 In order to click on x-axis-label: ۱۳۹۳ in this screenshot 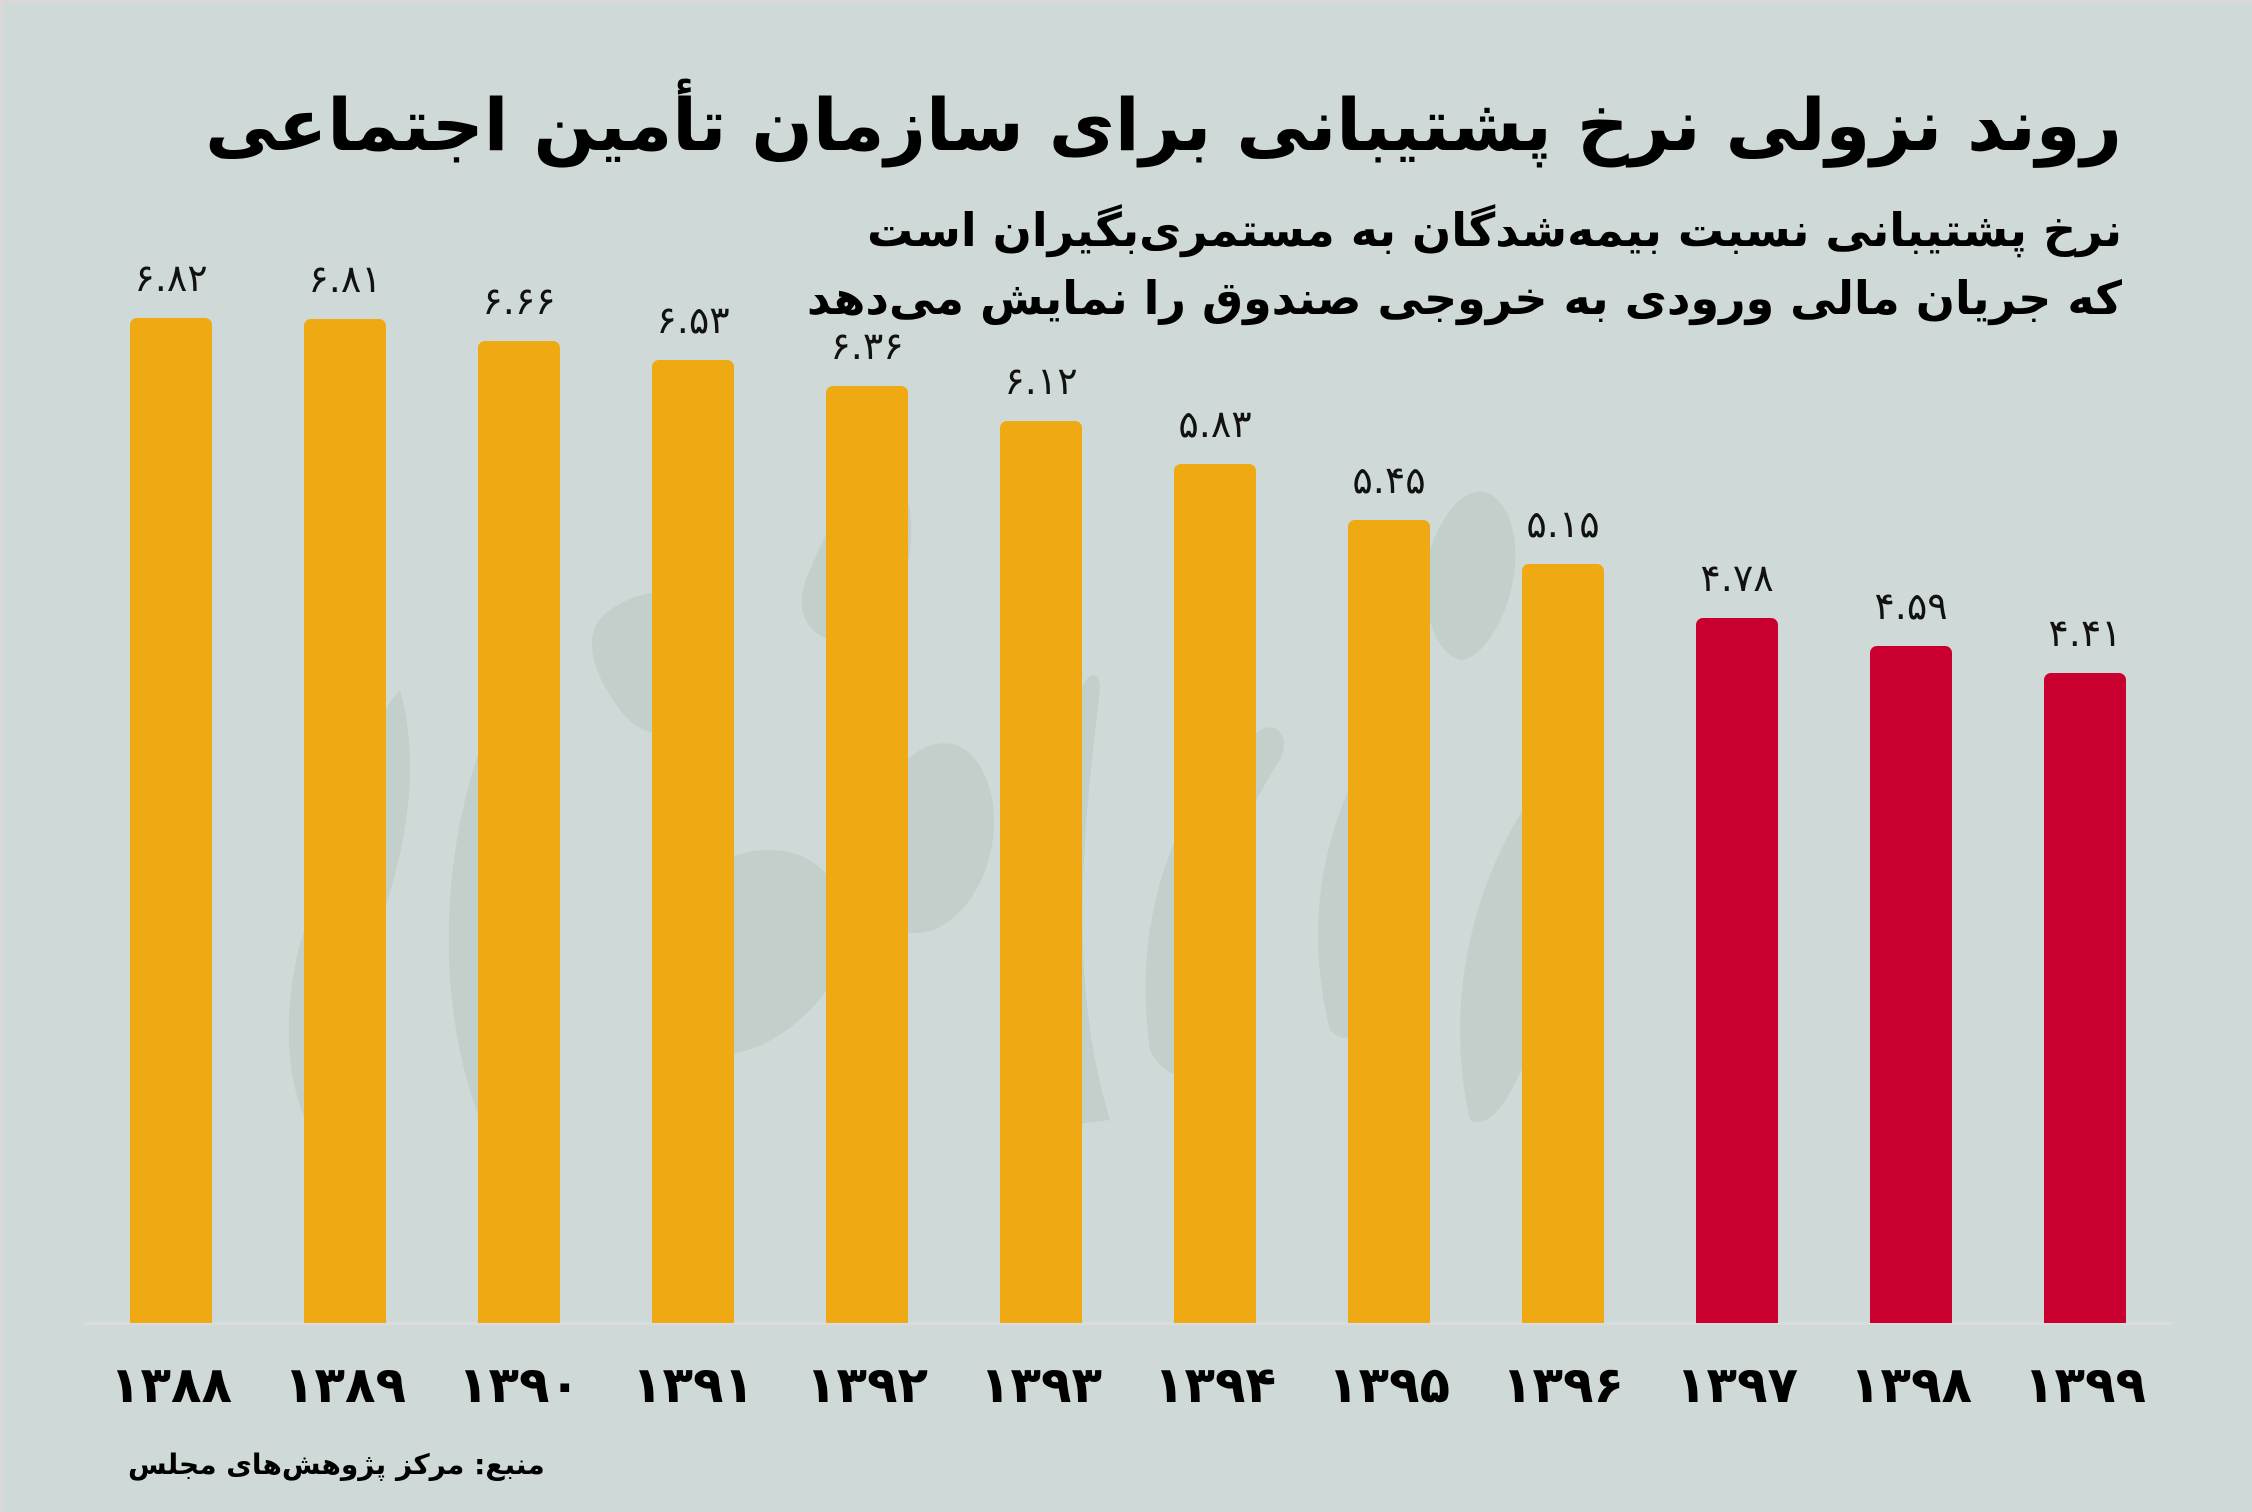, I will do `click(1041, 1385)`.